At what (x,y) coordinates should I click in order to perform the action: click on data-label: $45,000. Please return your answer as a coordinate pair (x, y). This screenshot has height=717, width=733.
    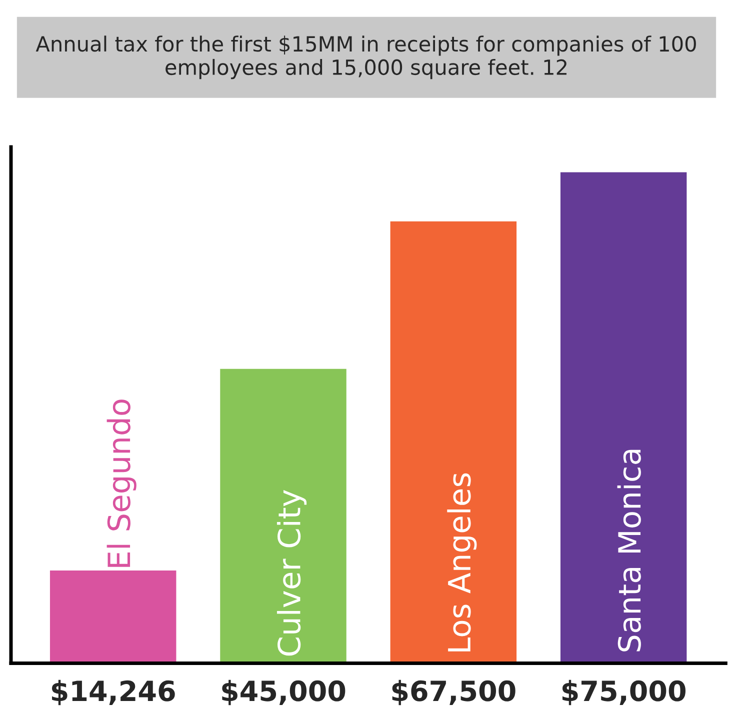
    Looking at the image, I should click on (284, 693).